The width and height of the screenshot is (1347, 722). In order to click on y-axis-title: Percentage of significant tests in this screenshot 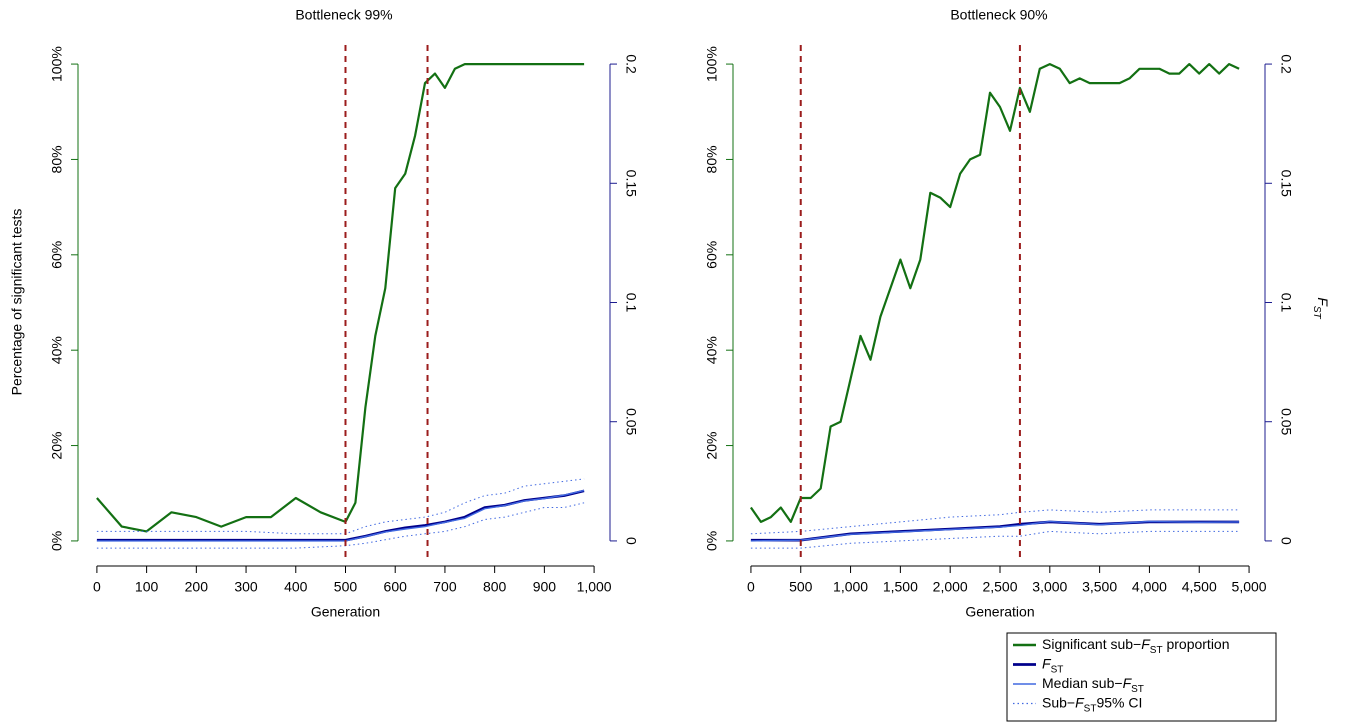, I will do `click(17, 302)`.